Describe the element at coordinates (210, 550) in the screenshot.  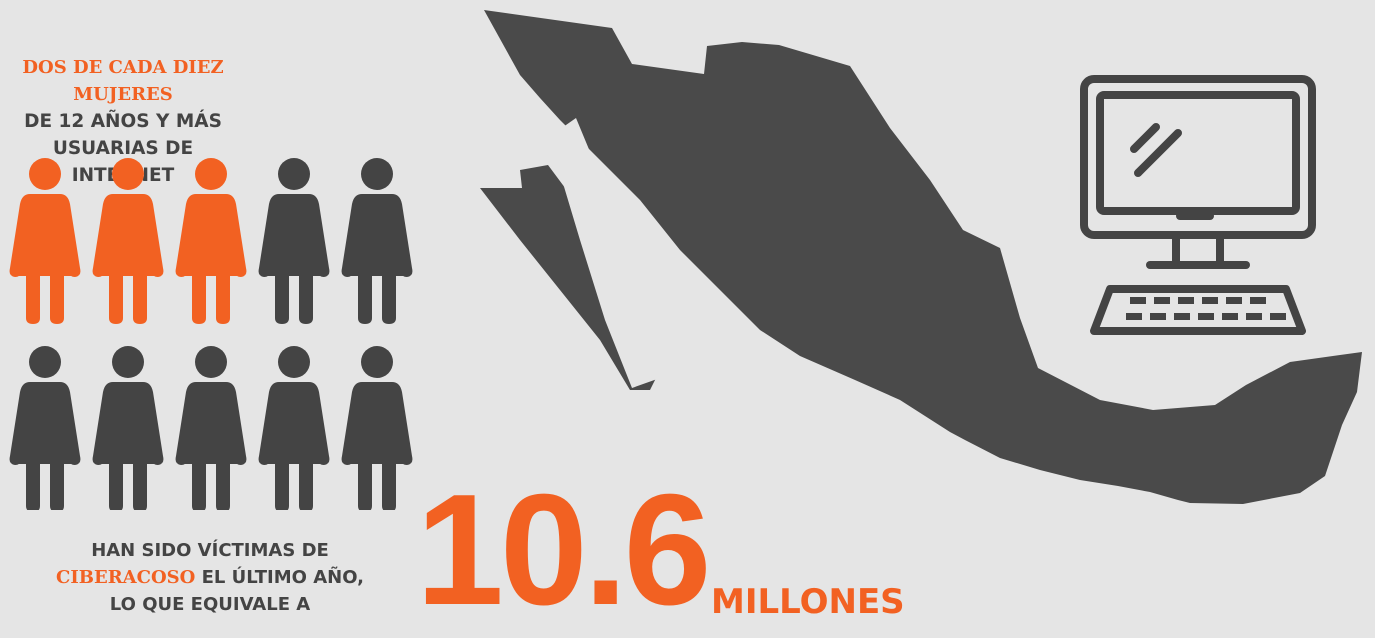
I see `caption-line-1: HAN SIDO VÍCTIMAS DE` at that location.